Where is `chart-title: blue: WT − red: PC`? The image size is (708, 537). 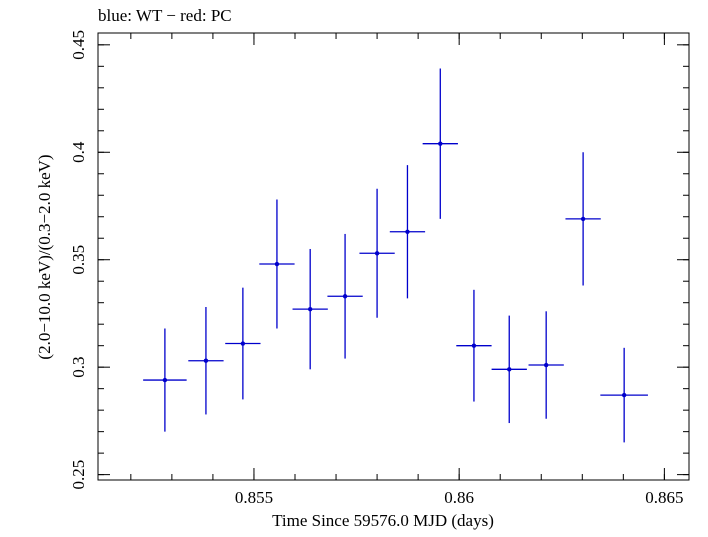
chart-title: blue: WT − red: PC is located at coordinates (165, 15).